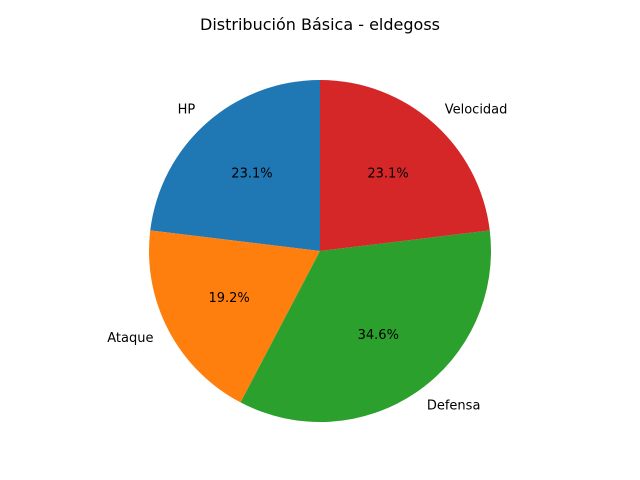 The height and width of the screenshot is (480, 640). Describe the element at coordinates (235, 165) in the screenshot. I see `pie-slice-hp` at that location.